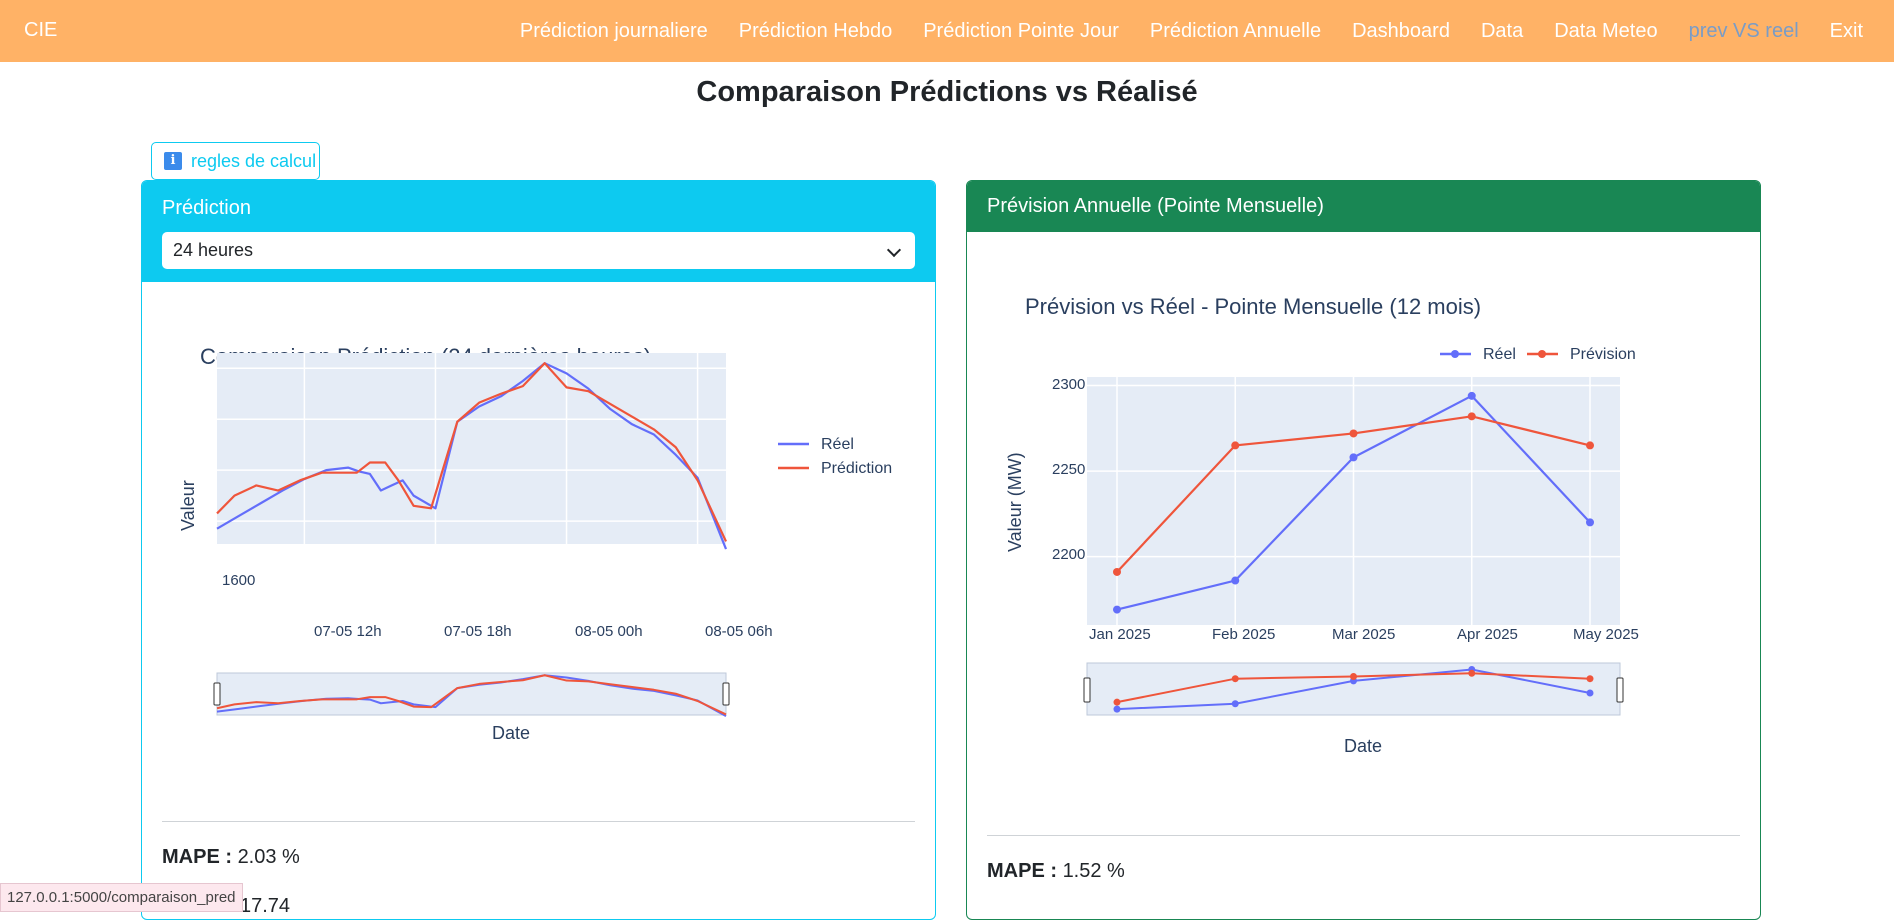 The height and width of the screenshot is (920, 1894). Describe the element at coordinates (254, 160) in the screenshot. I see `rules-button-label: regles de calcul` at that location.